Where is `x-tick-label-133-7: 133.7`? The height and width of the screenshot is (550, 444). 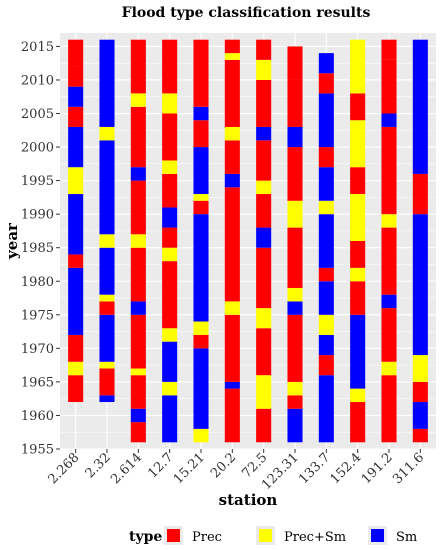
x-tick-label-133-7: 133.7 is located at coordinates (314, 468).